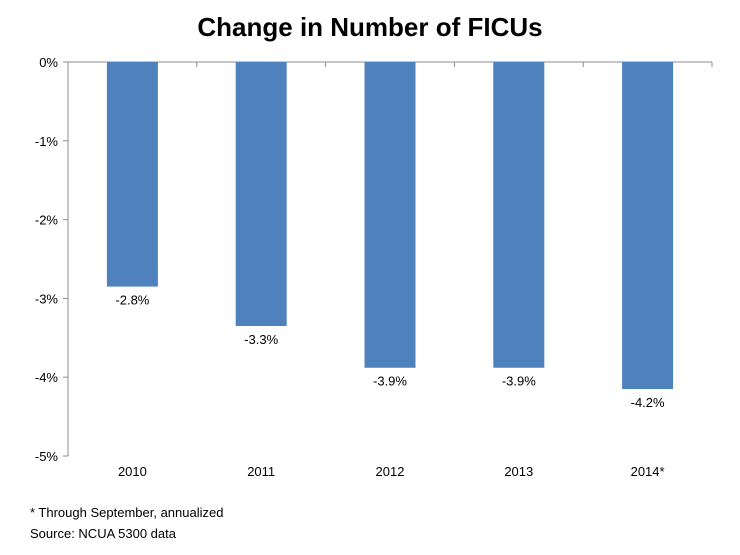  What do you see at coordinates (648, 402) in the screenshot?
I see `data-label: -4.2%` at bounding box center [648, 402].